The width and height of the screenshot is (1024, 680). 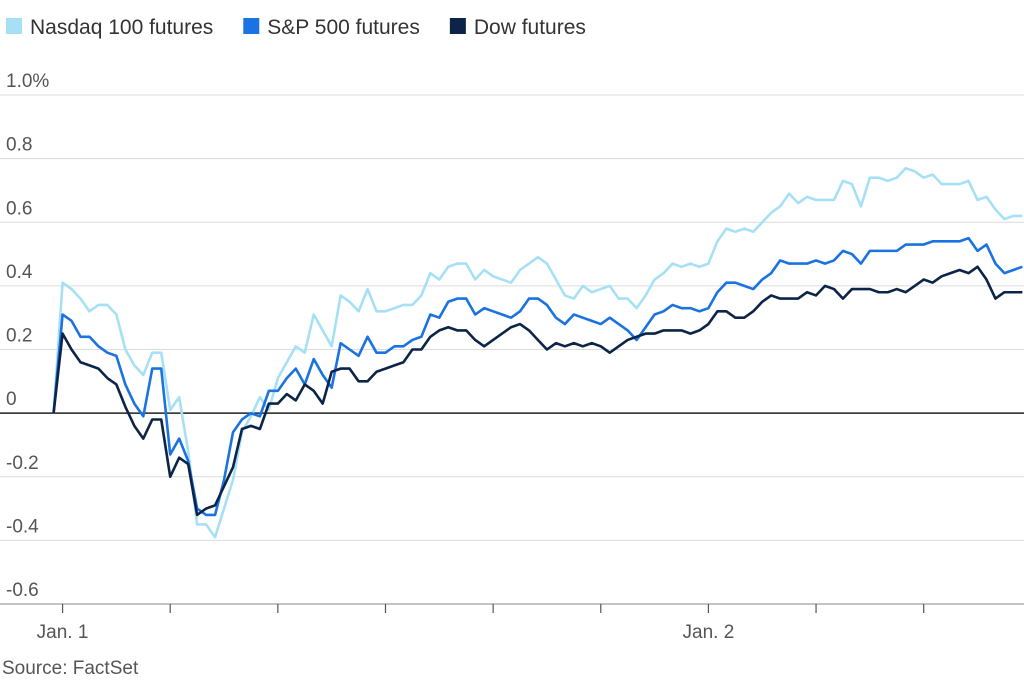 I want to click on x-tick-label: Jan. 1, so click(x=63, y=632).